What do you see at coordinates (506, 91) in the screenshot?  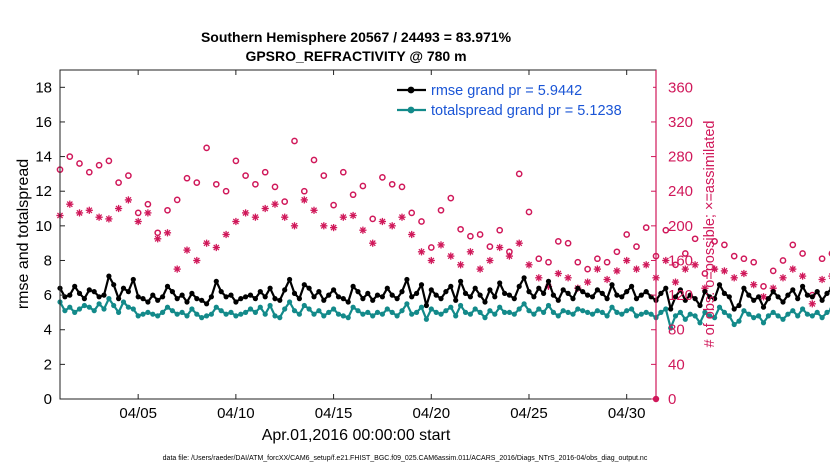 I see `legend-rmse-label: rmse grand pr = 5.9442` at bounding box center [506, 91].